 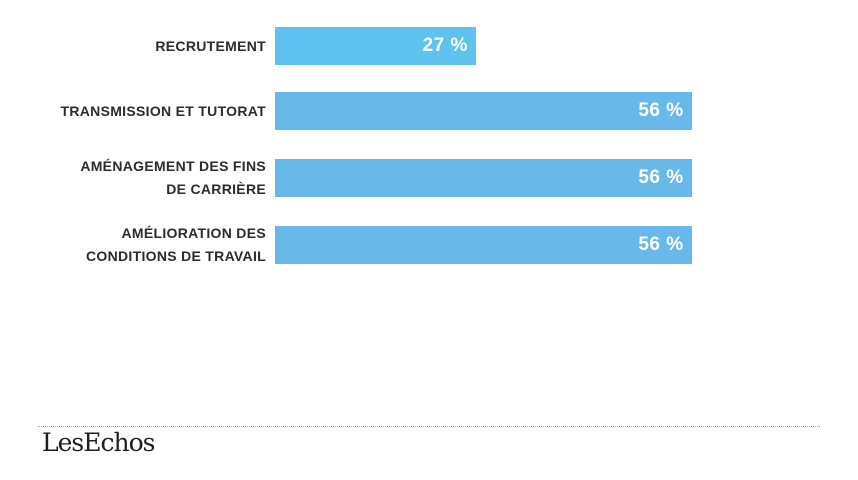 What do you see at coordinates (163, 110) in the screenshot?
I see `category-label: TRANSMISSION ET TUTORAT` at bounding box center [163, 110].